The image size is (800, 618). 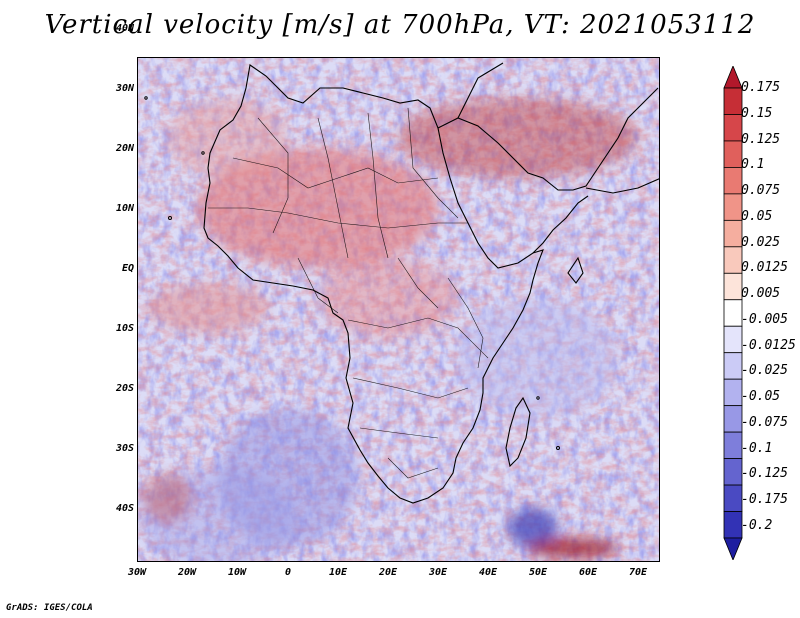 What do you see at coordinates (338, 572) in the screenshot?
I see `lon-tick-label: 10E` at bounding box center [338, 572].